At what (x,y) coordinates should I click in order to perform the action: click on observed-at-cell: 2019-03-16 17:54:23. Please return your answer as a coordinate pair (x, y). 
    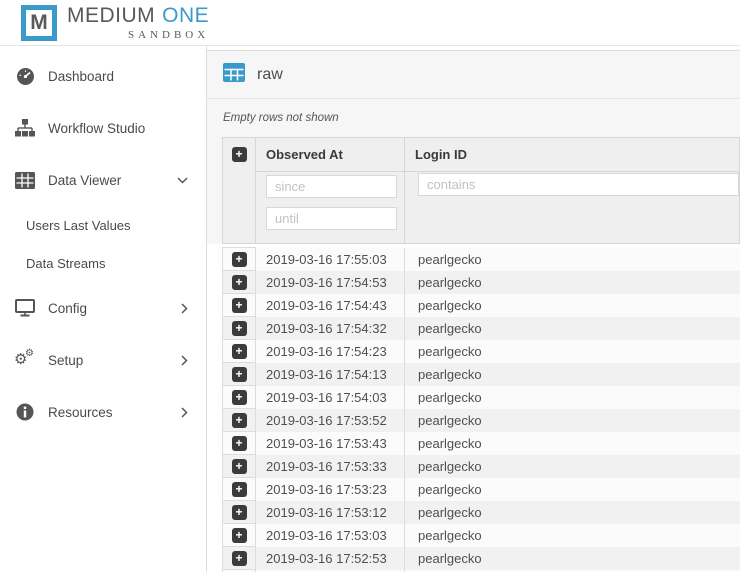
    Looking at the image, I should click on (330, 351).